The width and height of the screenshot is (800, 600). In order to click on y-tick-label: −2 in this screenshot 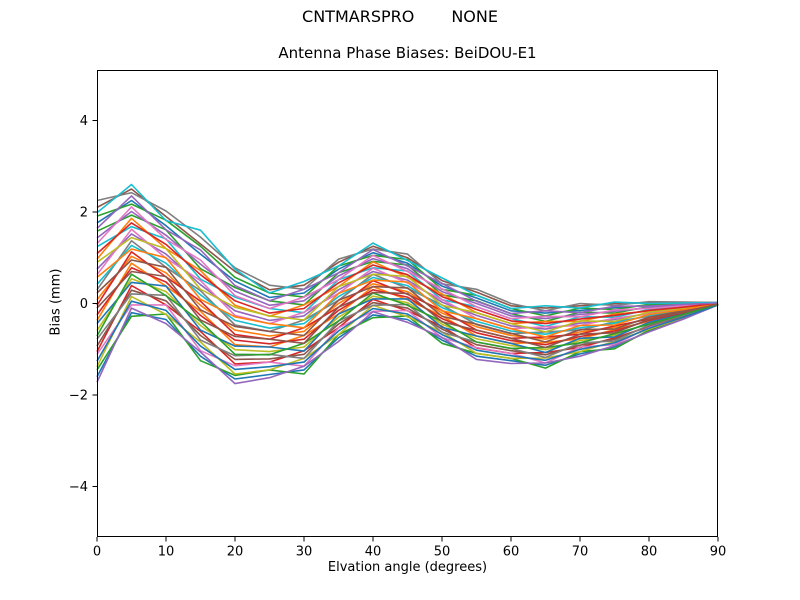, I will do `click(78, 396)`.